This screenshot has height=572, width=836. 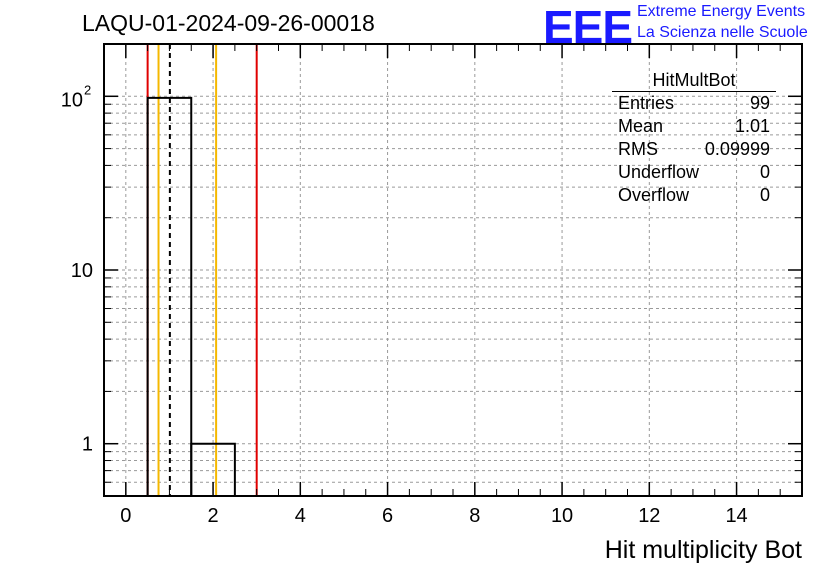 What do you see at coordinates (125, 516) in the screenshot?
I see `x-tick-label: 0` at bounding box center [125, 516].